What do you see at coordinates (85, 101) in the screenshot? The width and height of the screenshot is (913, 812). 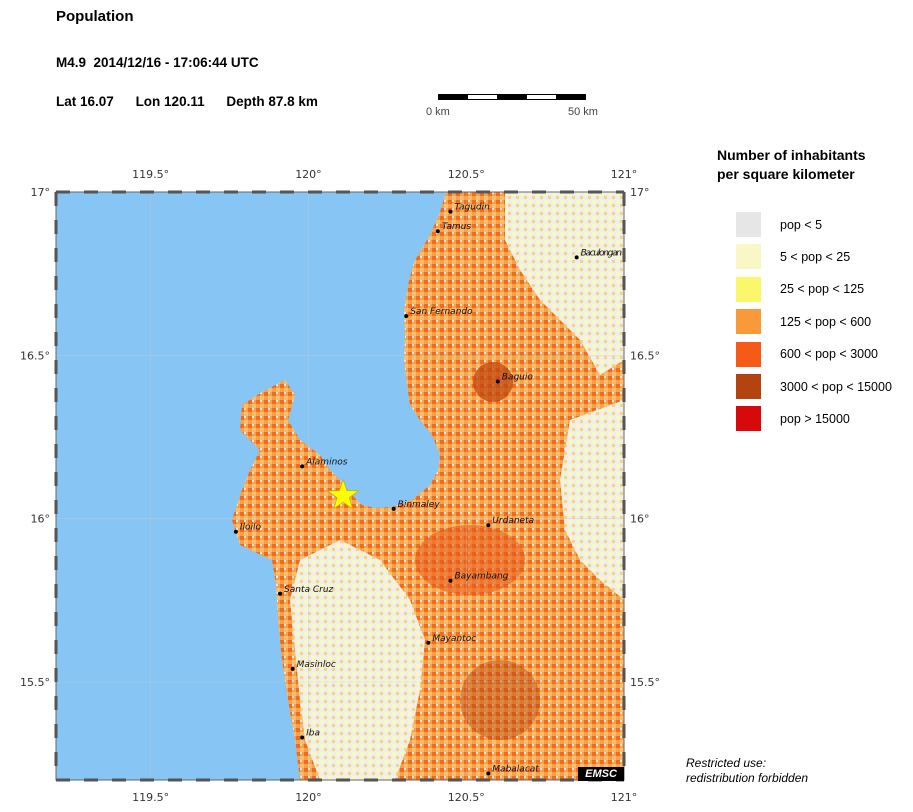 I see `latitude: Lat 16.07` at bounding box center [85, 101].